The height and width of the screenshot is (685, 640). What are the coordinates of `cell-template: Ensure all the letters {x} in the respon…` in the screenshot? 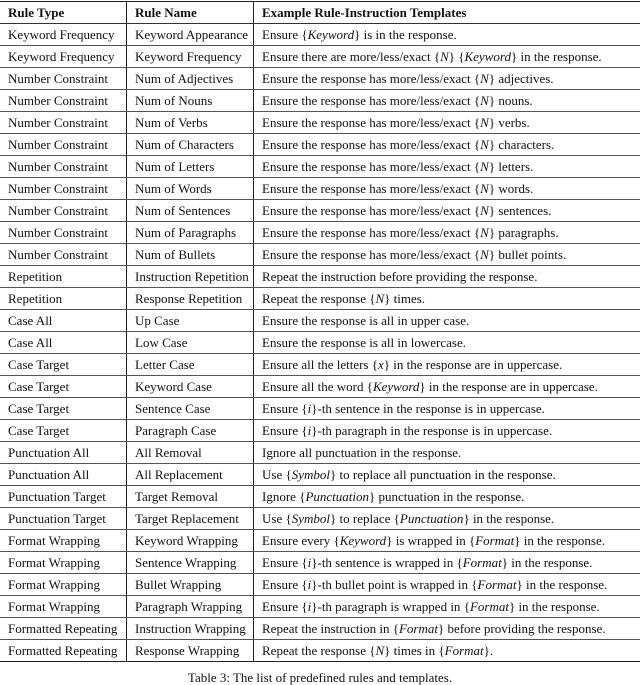 It's located at (447, 365).